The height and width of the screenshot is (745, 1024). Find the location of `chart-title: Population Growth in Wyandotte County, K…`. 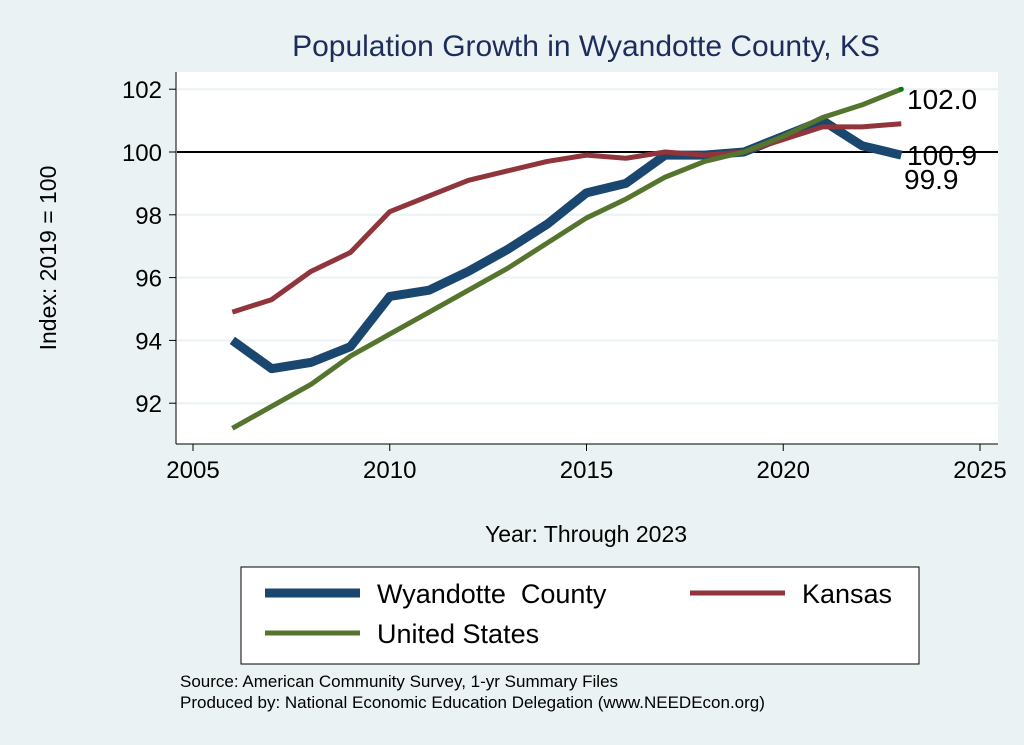

chart-title: Population Growth in Wyandotte County, K… is located at coordinates (586, 46).